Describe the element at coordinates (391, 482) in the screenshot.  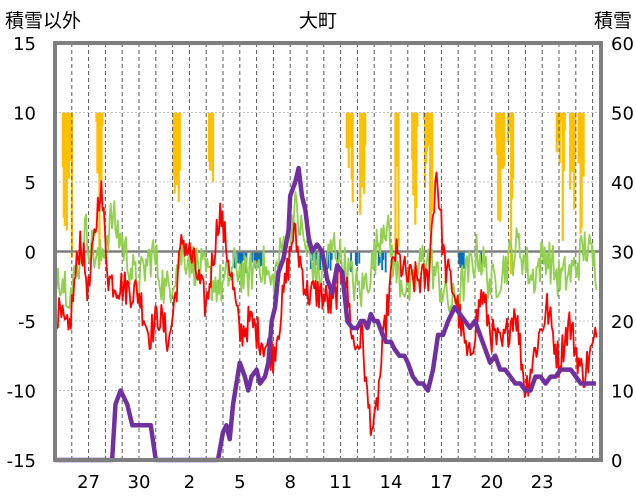
I see `x-tick-label: 14` at that location.